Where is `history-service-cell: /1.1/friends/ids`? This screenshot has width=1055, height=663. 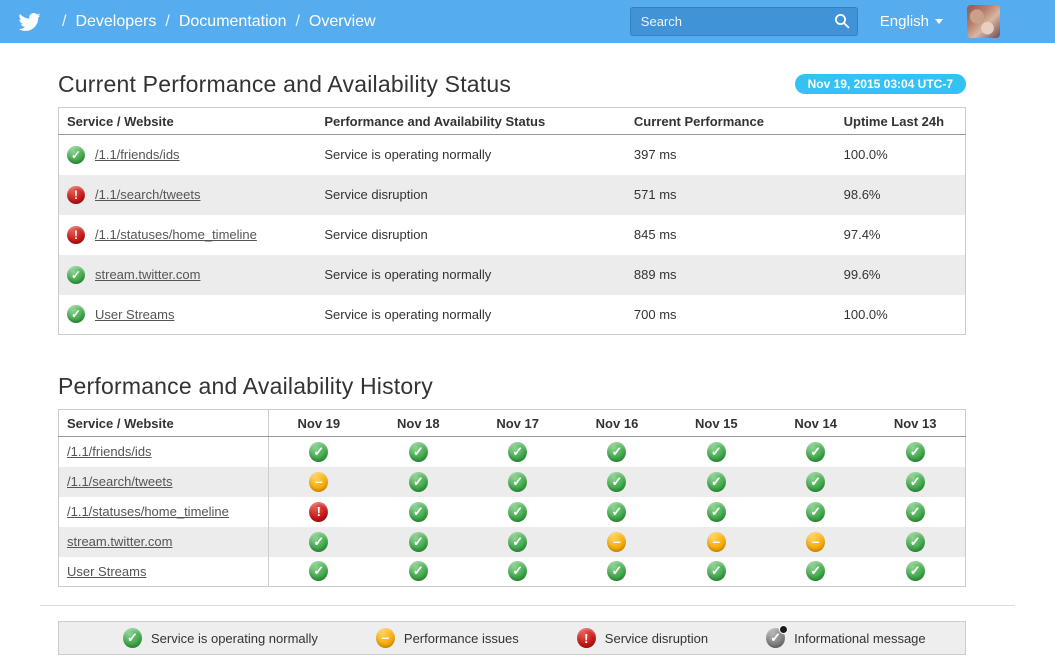
history-service-cell: /1.1/friends/ids is located at coordinates (163, 451).